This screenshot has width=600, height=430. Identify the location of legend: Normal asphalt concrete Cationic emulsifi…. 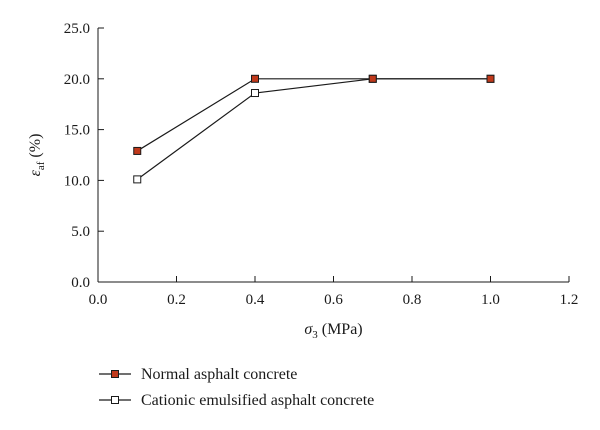
(236, 387).